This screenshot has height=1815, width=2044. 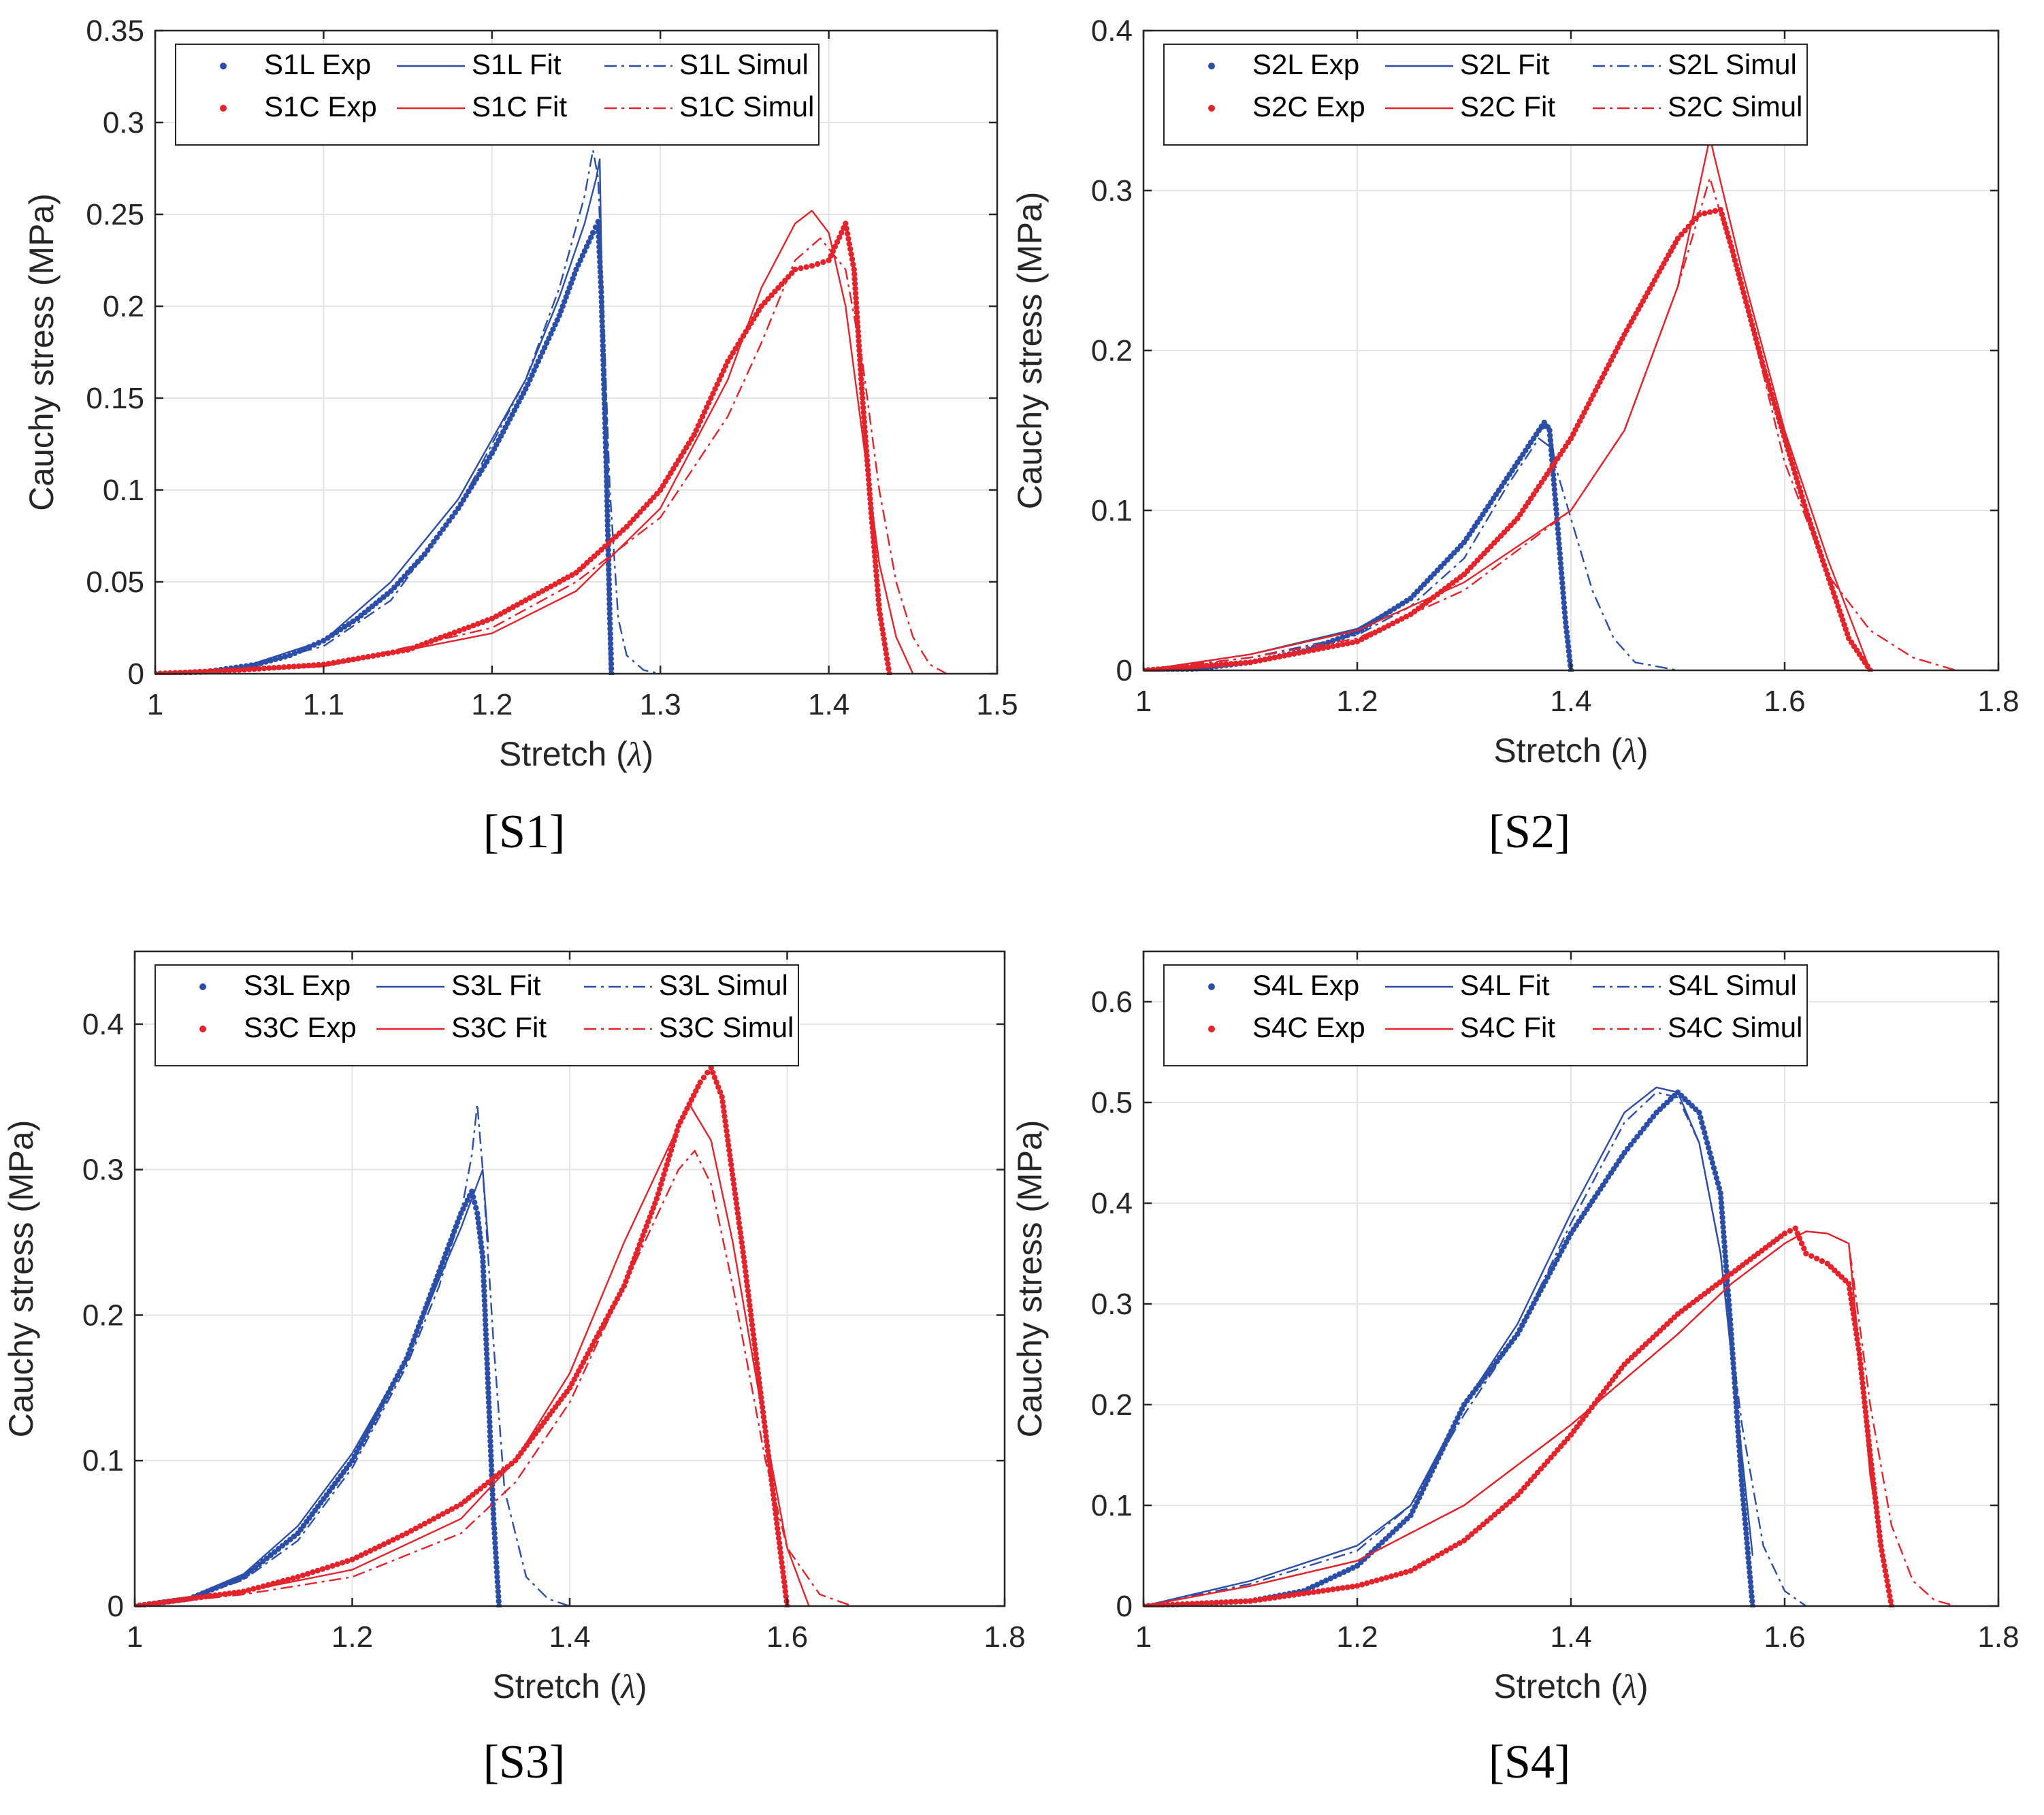 I want to click on series-s4l-exp, so click(x=1449, y=1348).